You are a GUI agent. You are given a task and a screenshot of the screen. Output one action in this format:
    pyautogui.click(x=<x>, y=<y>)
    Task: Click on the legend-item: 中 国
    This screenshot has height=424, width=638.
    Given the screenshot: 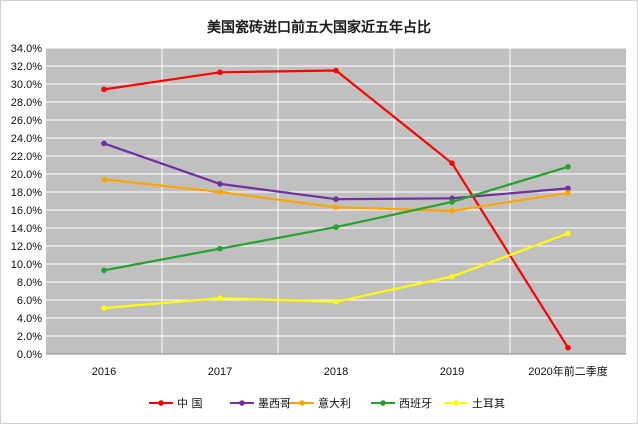 What is the action you would take?
    pyautogui.click(x=176, y=403)
    